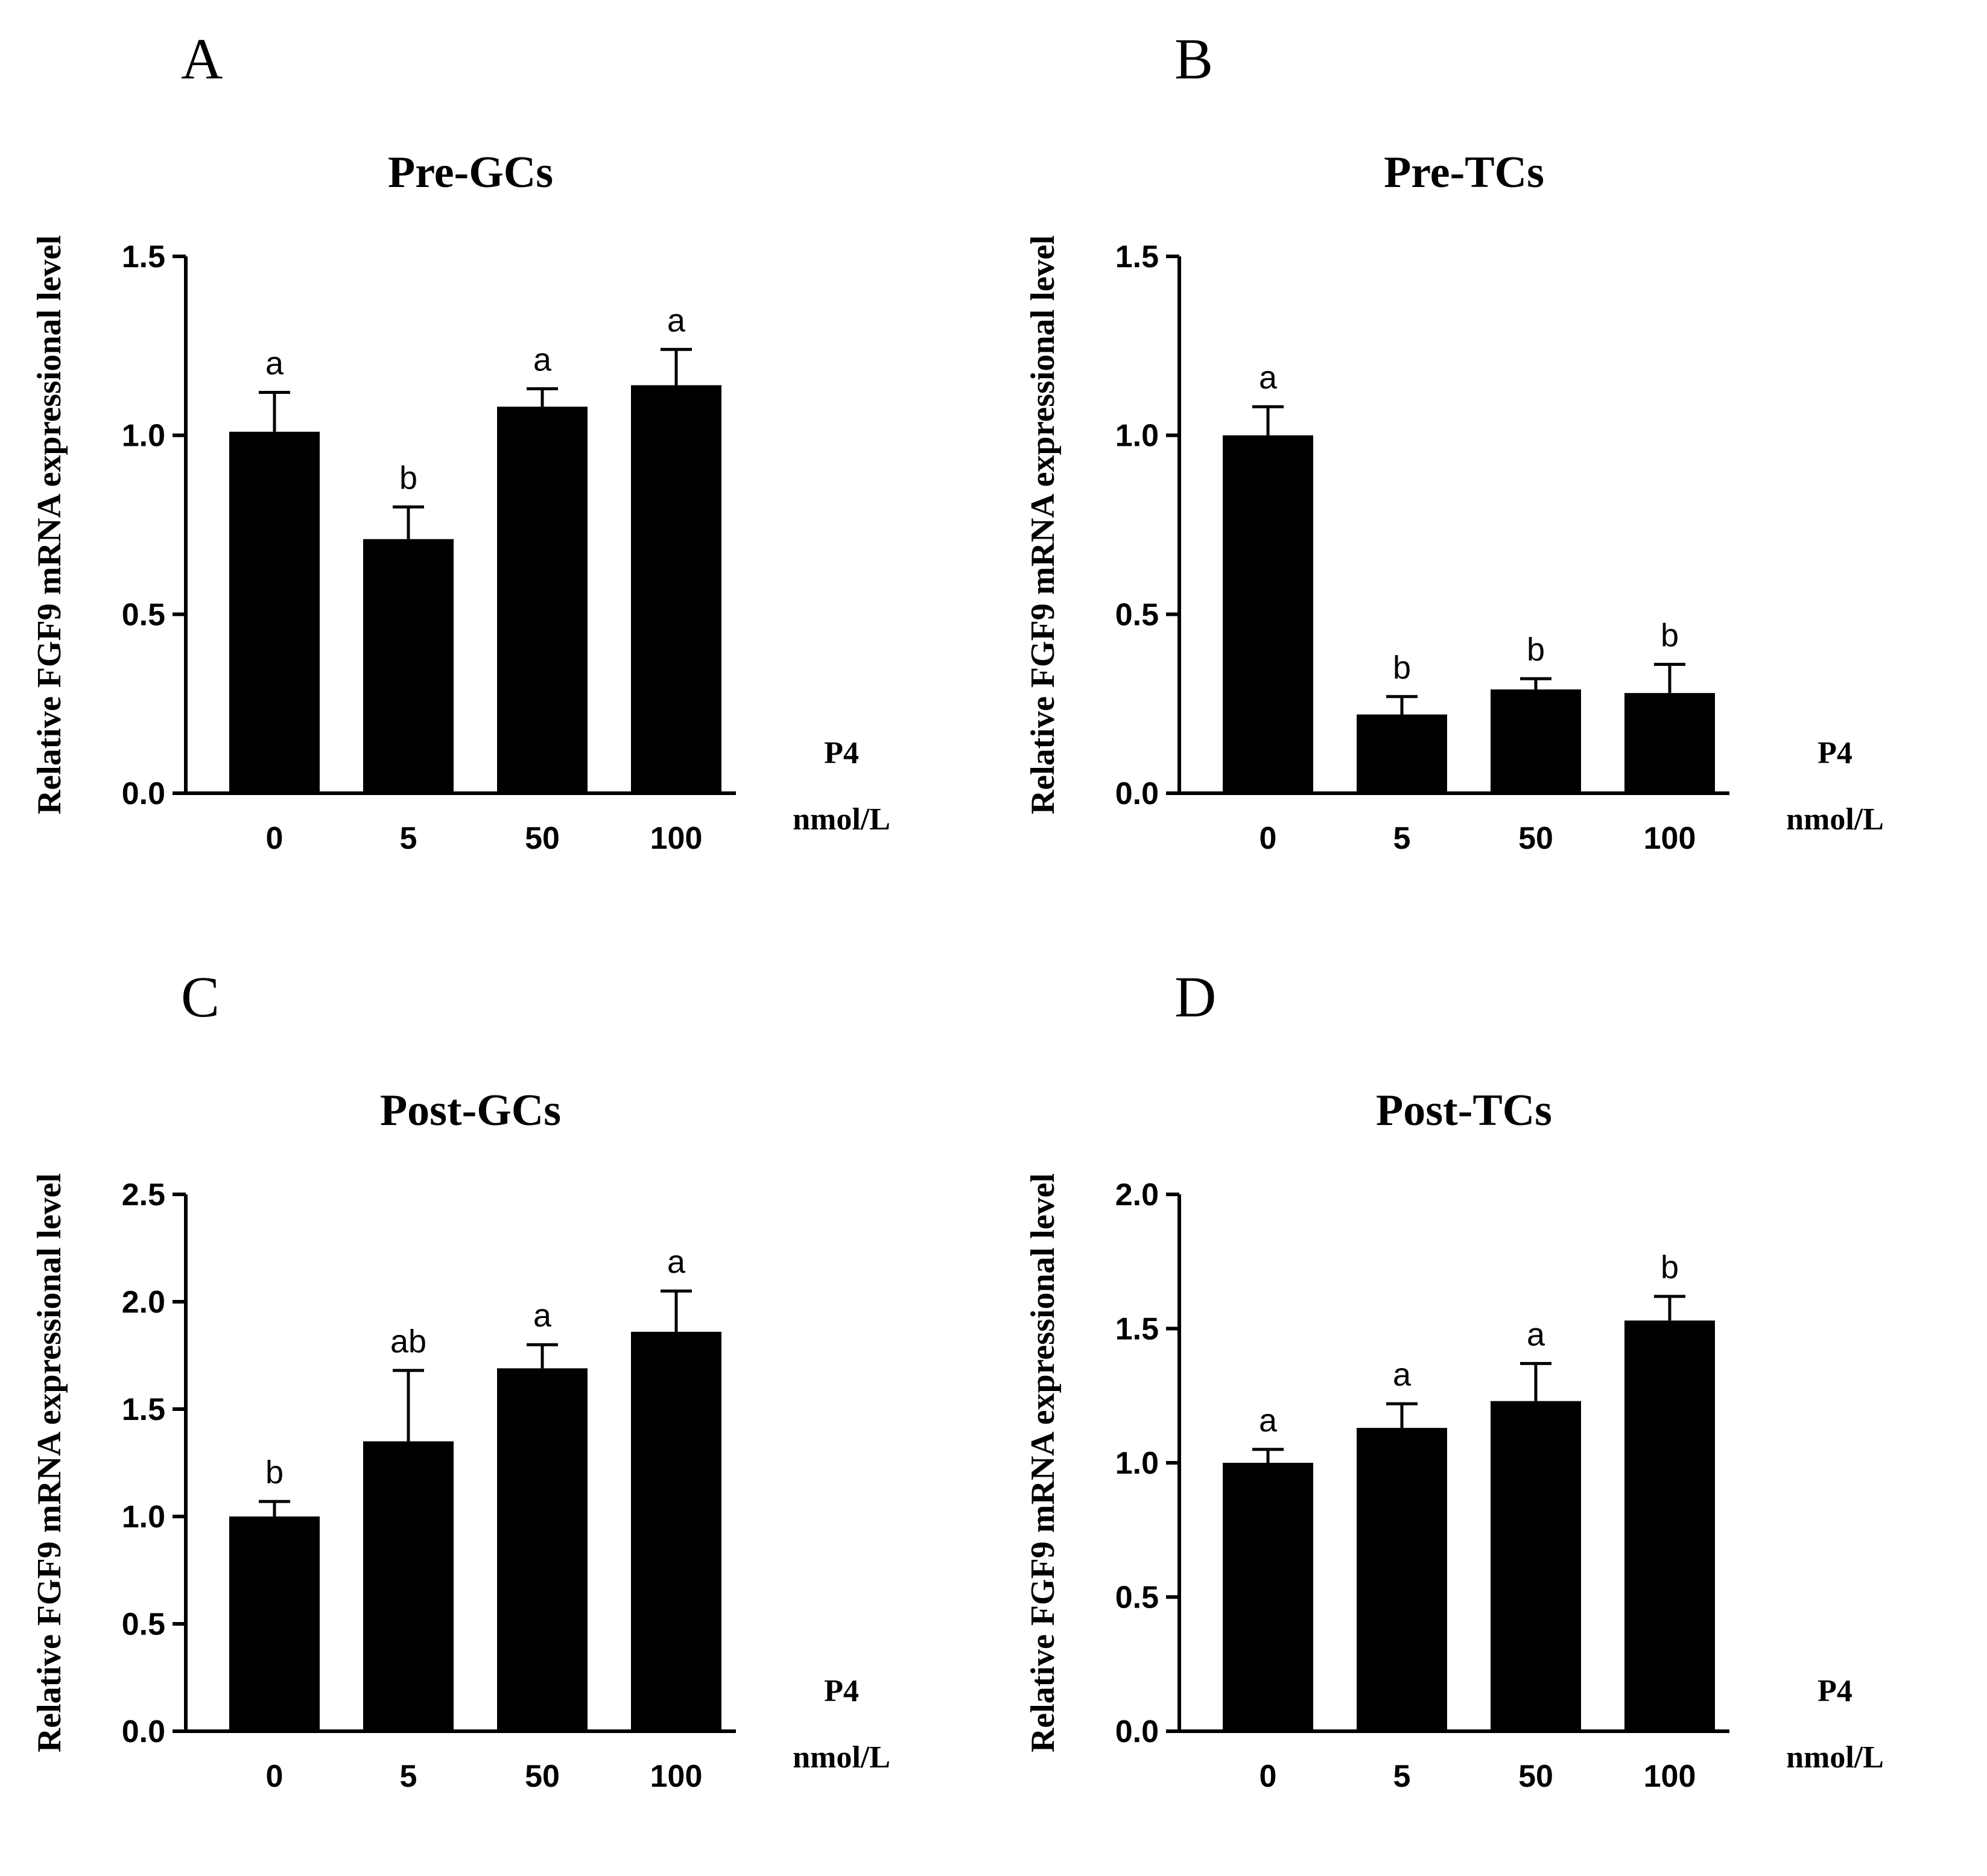 Image resolution: width=1987 pixels, height=1876 pixels. Describe the element at coordinates (200, 997) in the screenshot. I see `panel-letter: C` at that location.